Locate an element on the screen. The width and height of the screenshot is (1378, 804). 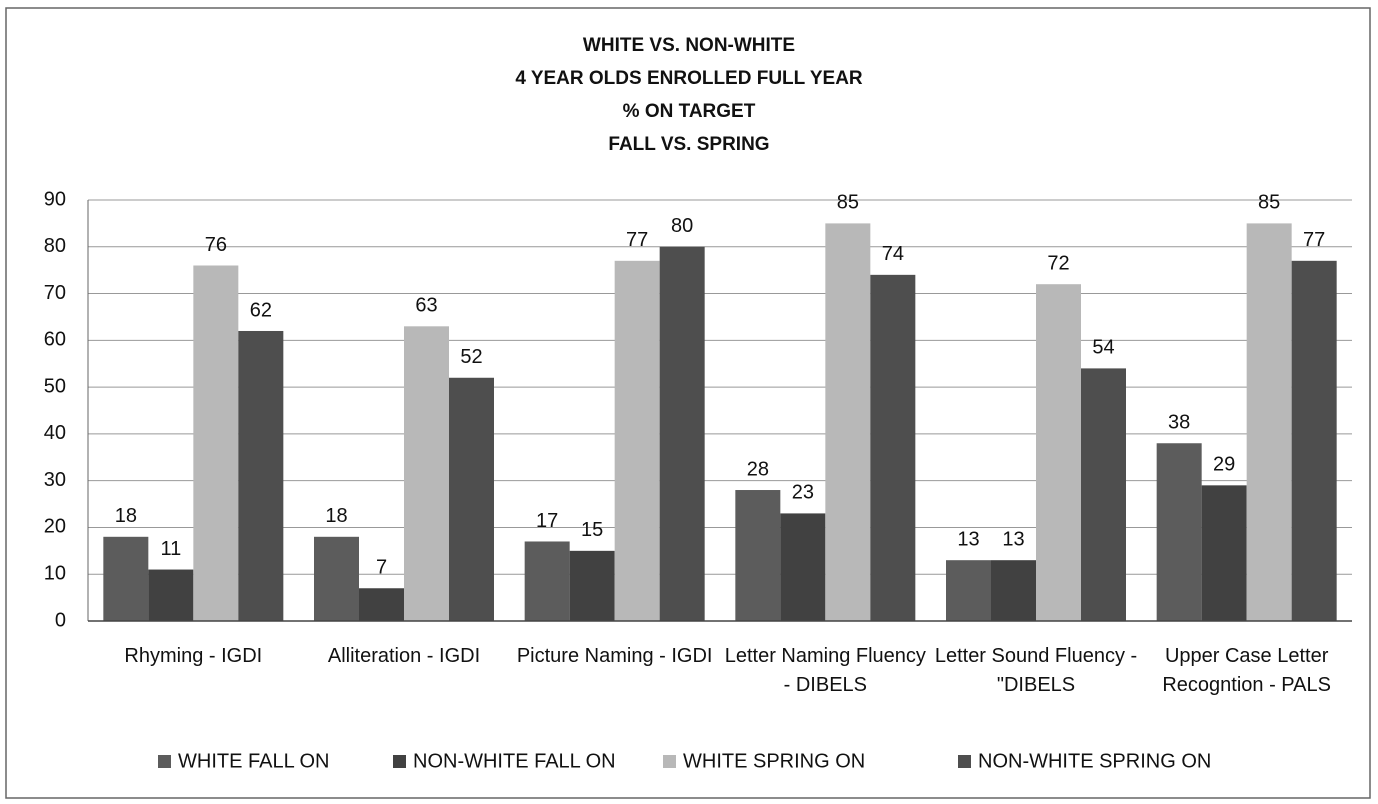
legend-label: WHITE SPRING ON is located at coordinates (774, 761).